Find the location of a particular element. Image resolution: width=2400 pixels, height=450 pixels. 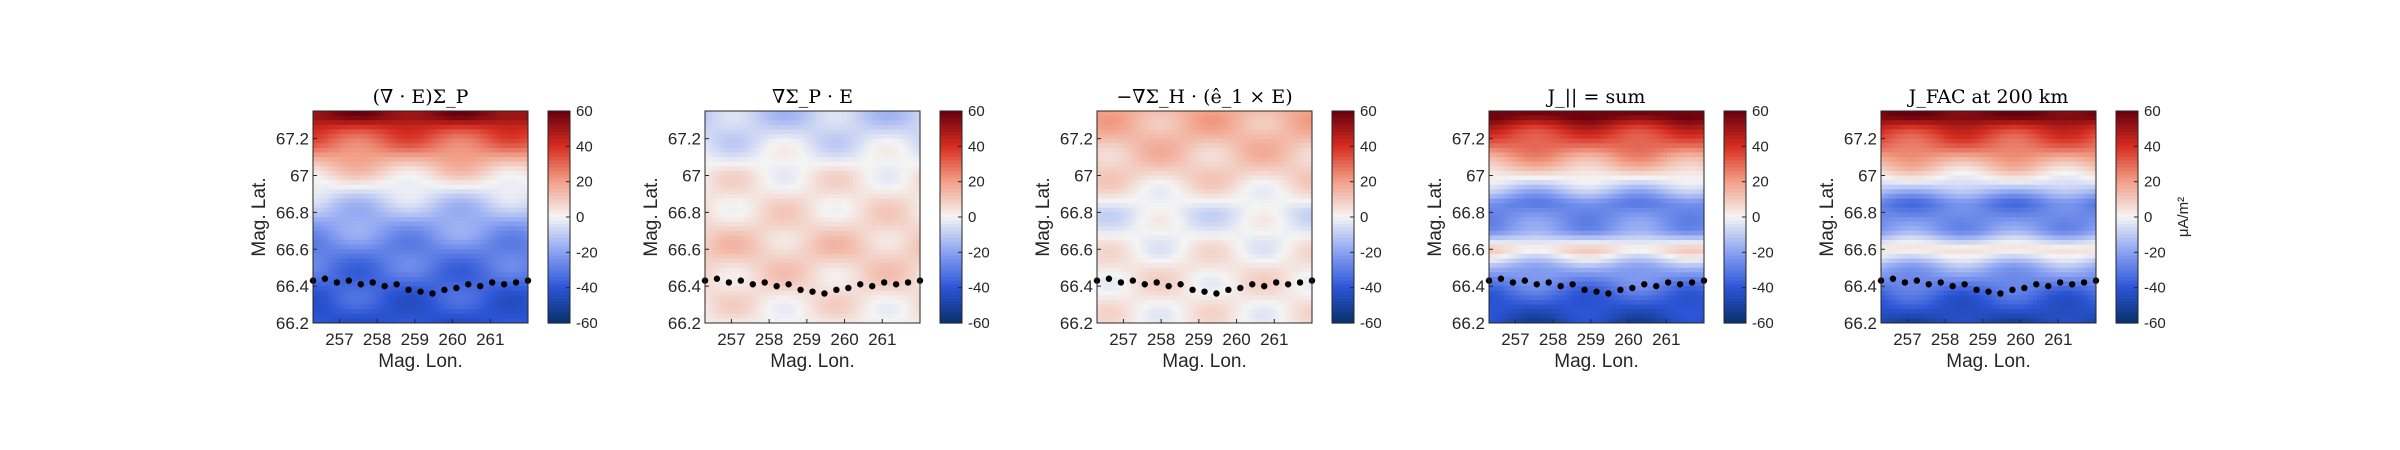

colorbar-tick-label: 20 is located at coordinates (584, 182).